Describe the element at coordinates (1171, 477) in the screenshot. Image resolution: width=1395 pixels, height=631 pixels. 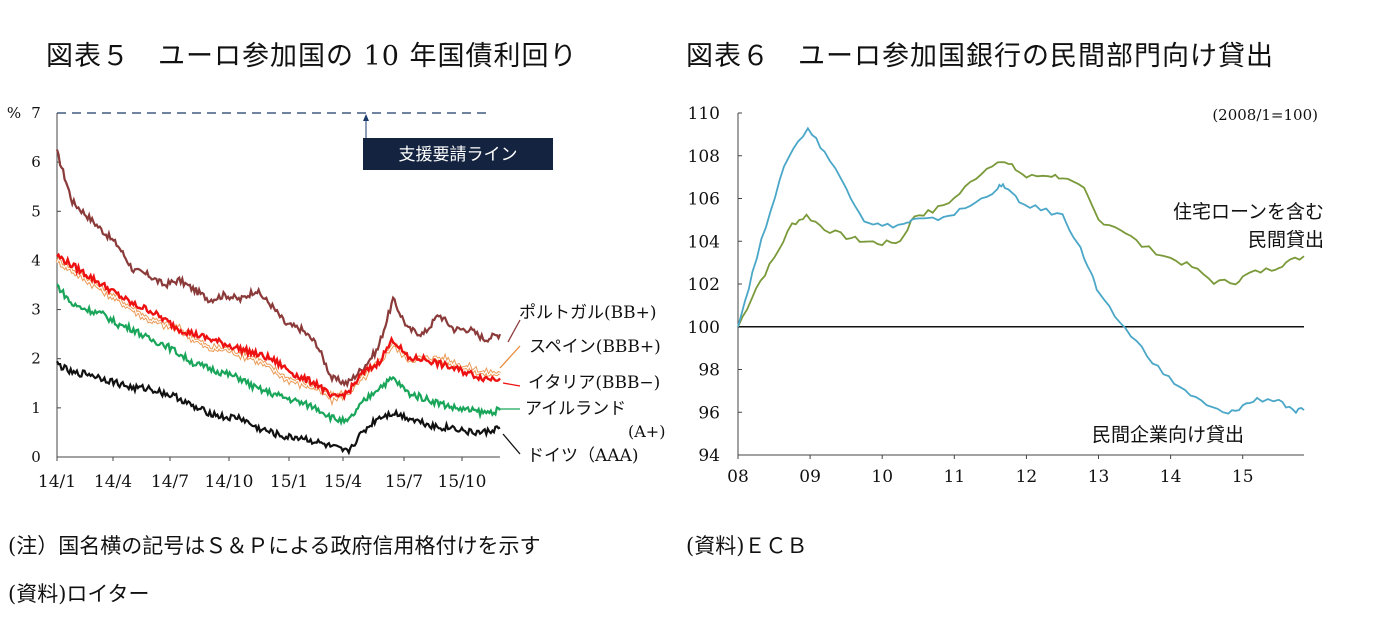
I see `chart6-x-tick-label: 14` at that location.